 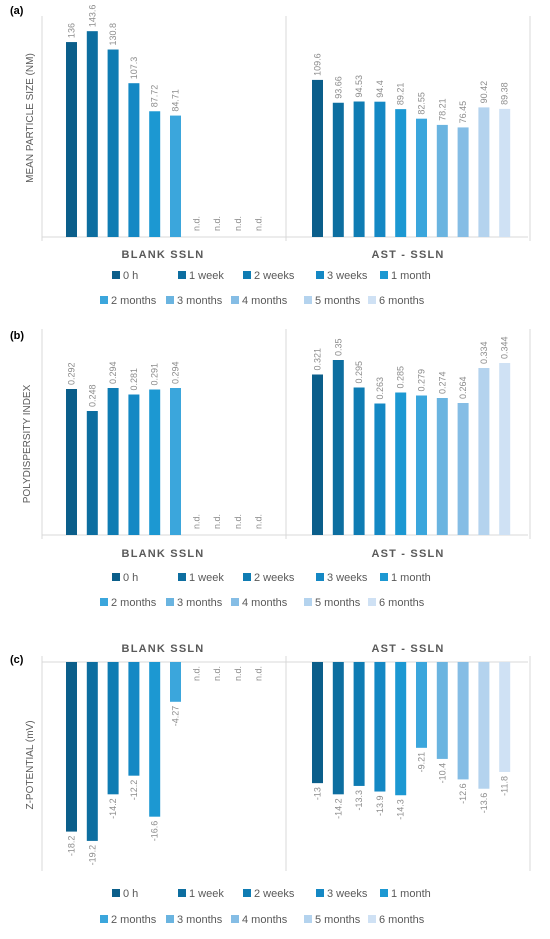 I want to click on data-label: 0.279, so click(x=422, y=380).